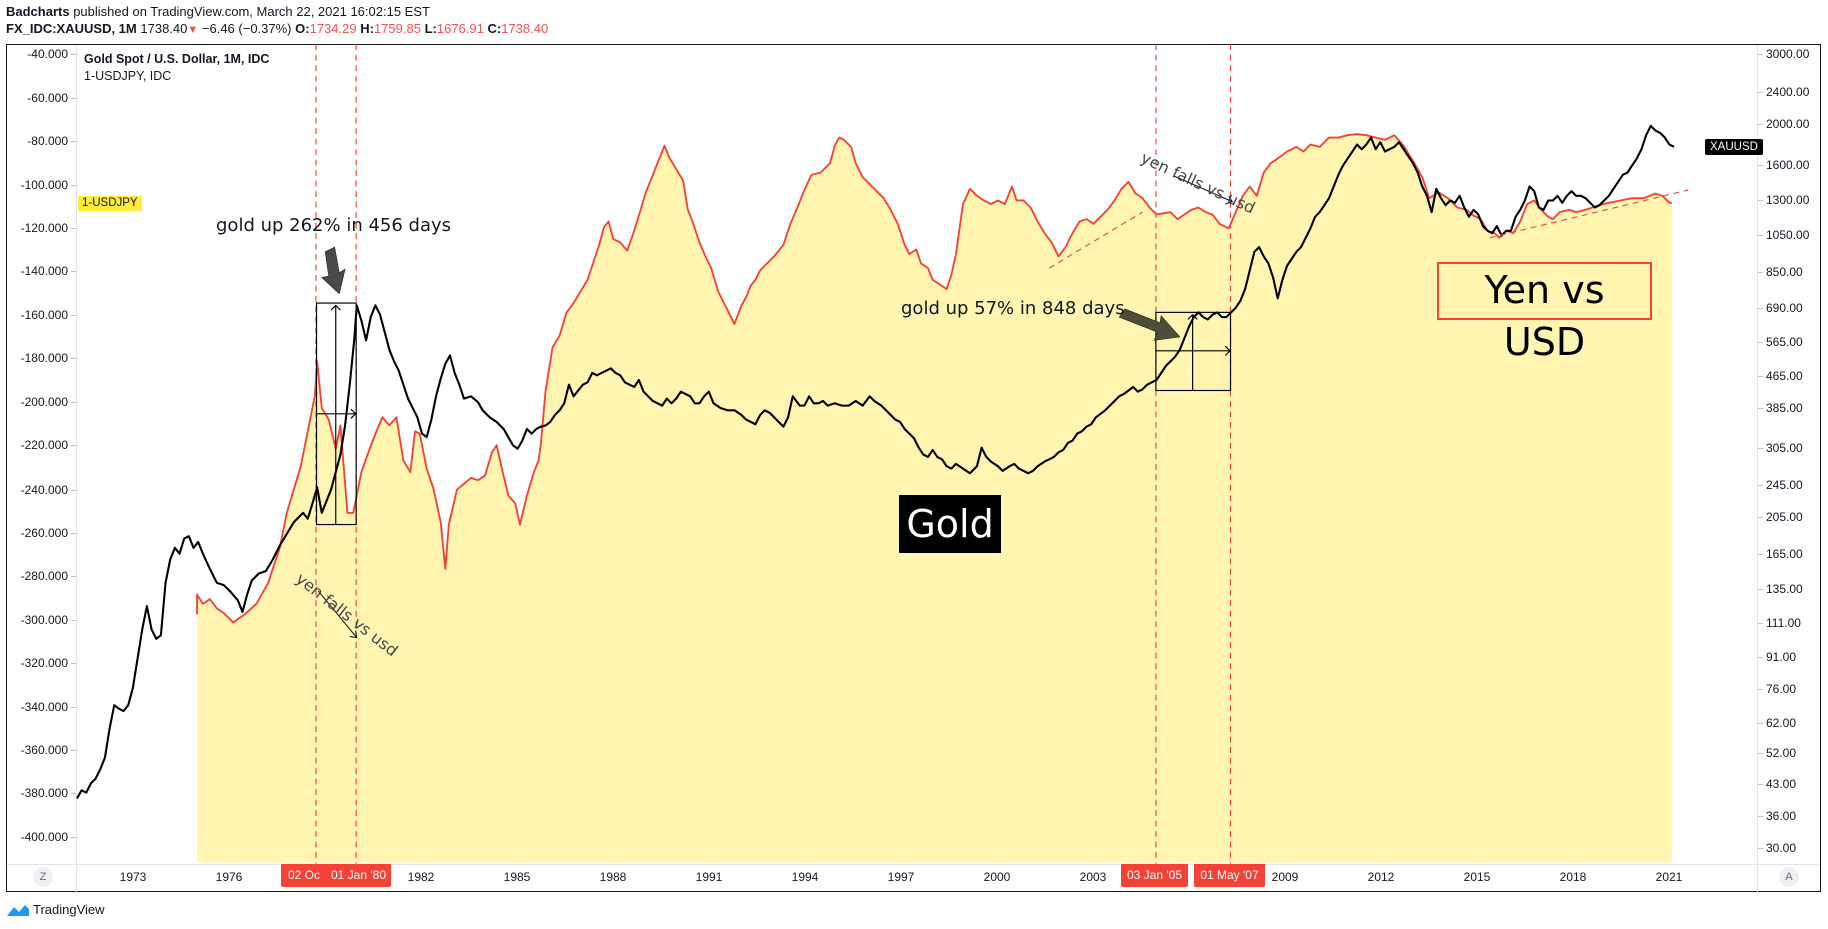 The image size is (1828, 929). What do you see at coordinates (1154, 875) in the screenshot?
I see `date-flag-jan-2005: 03 Jan '05` at bounding box center [1154, 875].